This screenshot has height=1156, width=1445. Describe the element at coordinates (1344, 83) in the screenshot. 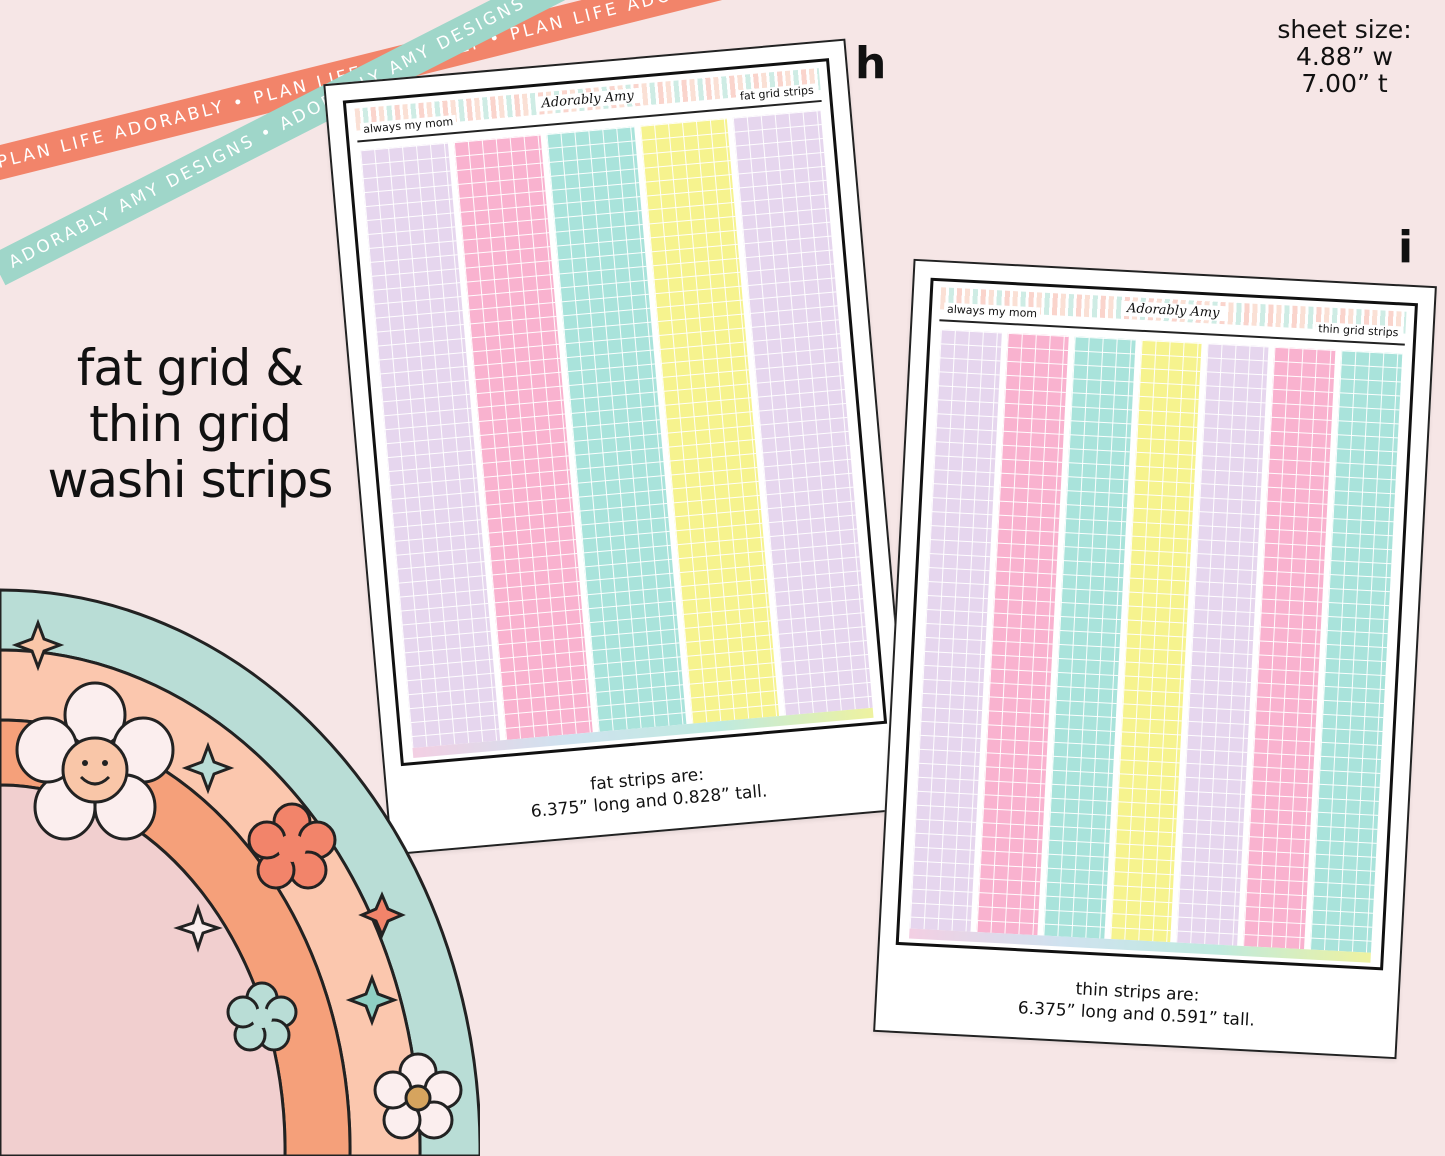

I see `sheet-size-height: 7.00” t` at that location.